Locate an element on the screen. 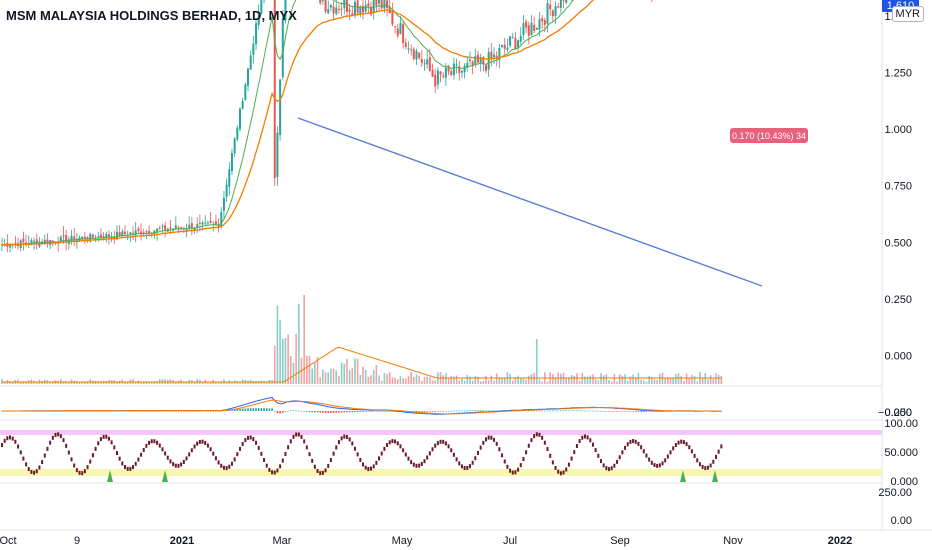 The height and width of the screenshot is (550, 932). signal-marker is located at coordinates (715, 476).